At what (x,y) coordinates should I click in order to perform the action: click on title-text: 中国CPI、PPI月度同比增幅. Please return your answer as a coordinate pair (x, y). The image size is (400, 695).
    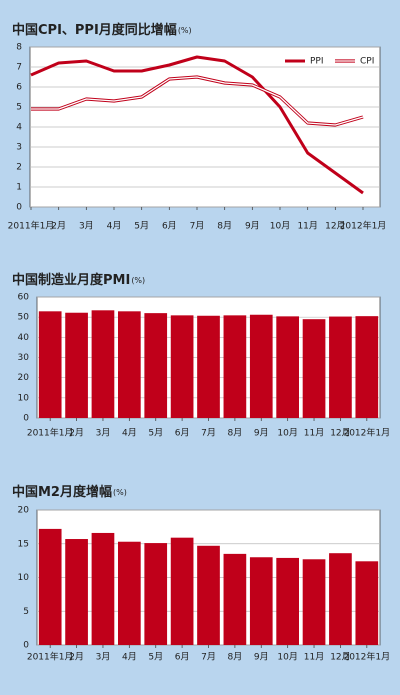
    Looking at the image, I should click on (94, 30).